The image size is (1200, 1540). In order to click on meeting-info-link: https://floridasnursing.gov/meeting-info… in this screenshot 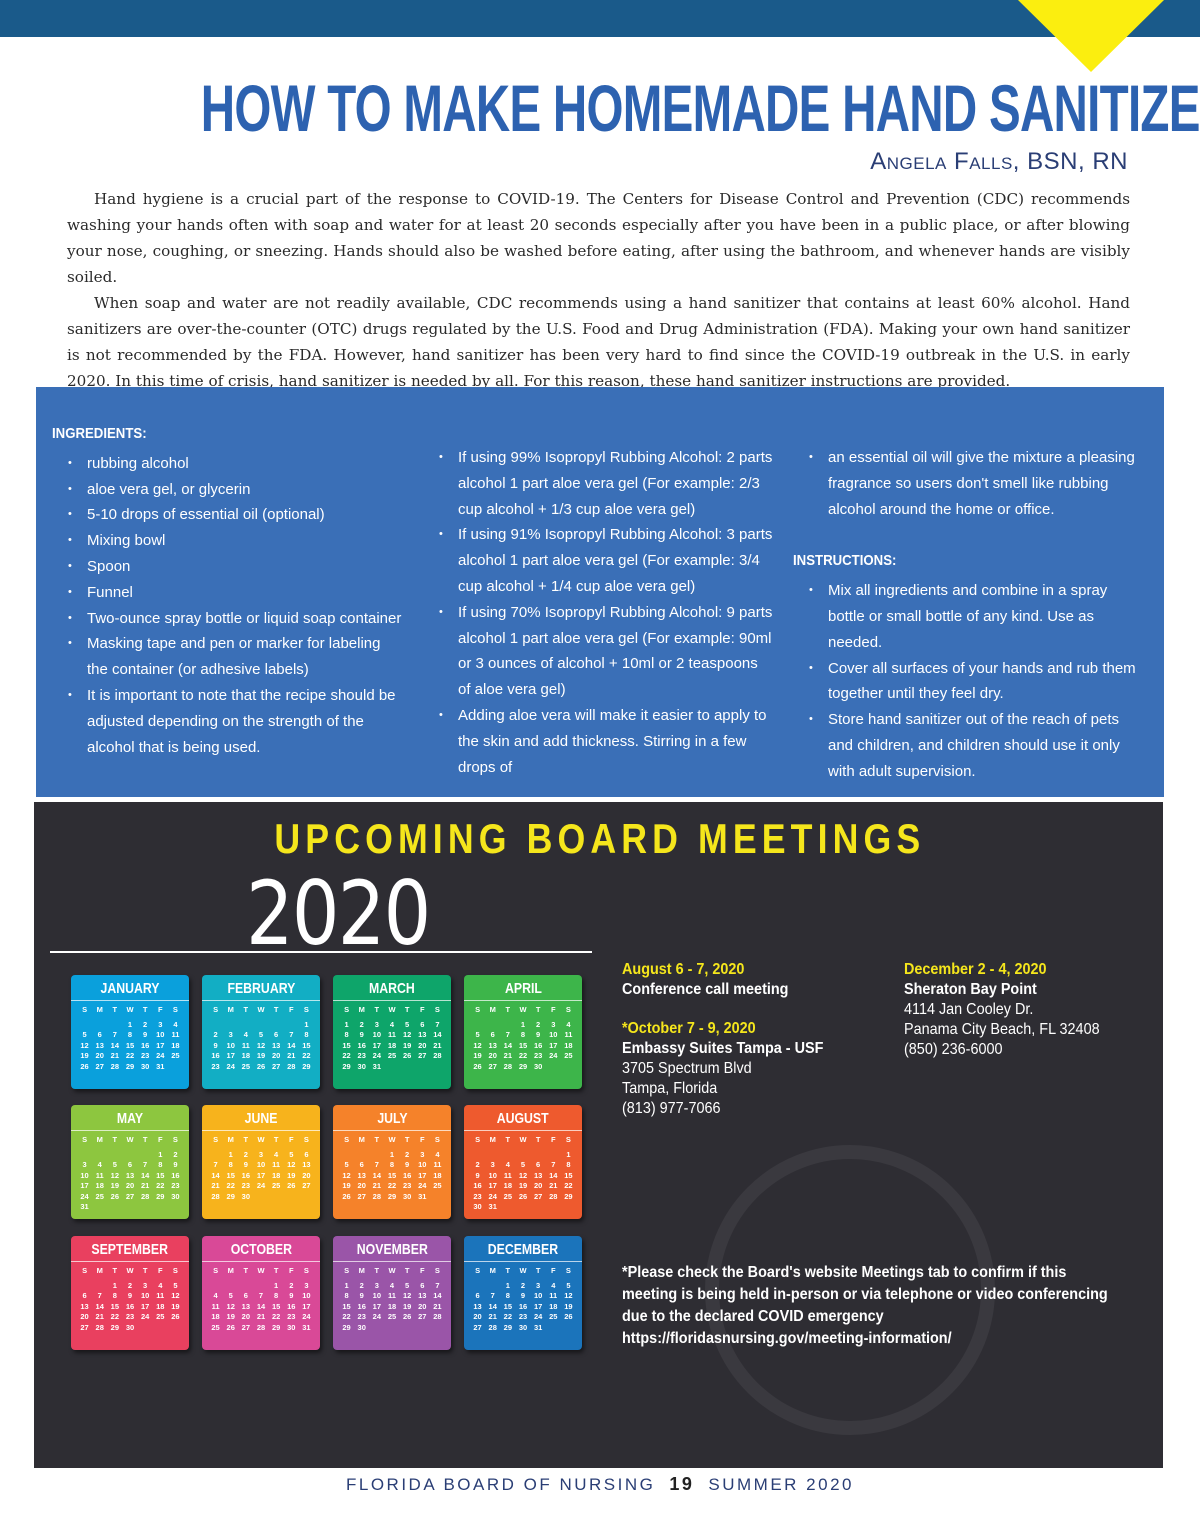, I will do `click(787, 1338)`.